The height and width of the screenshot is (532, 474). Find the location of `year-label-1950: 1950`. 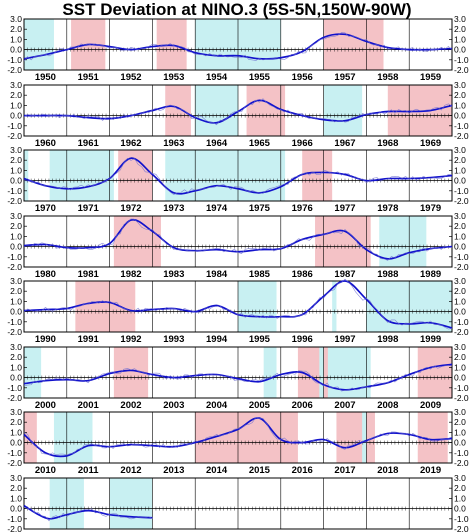

year-label-1950: 1950 is located at coordinates (45, 77).